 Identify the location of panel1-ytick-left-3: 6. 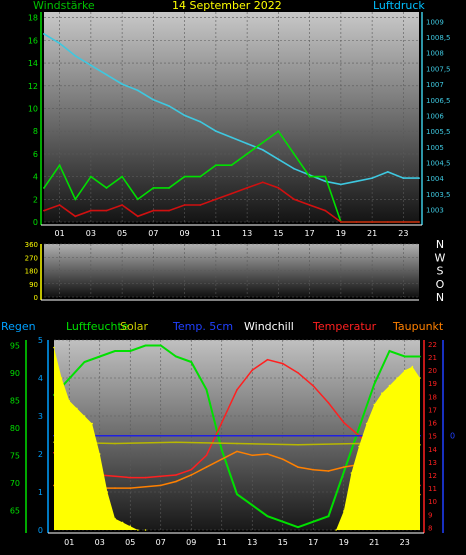
(35, 154).